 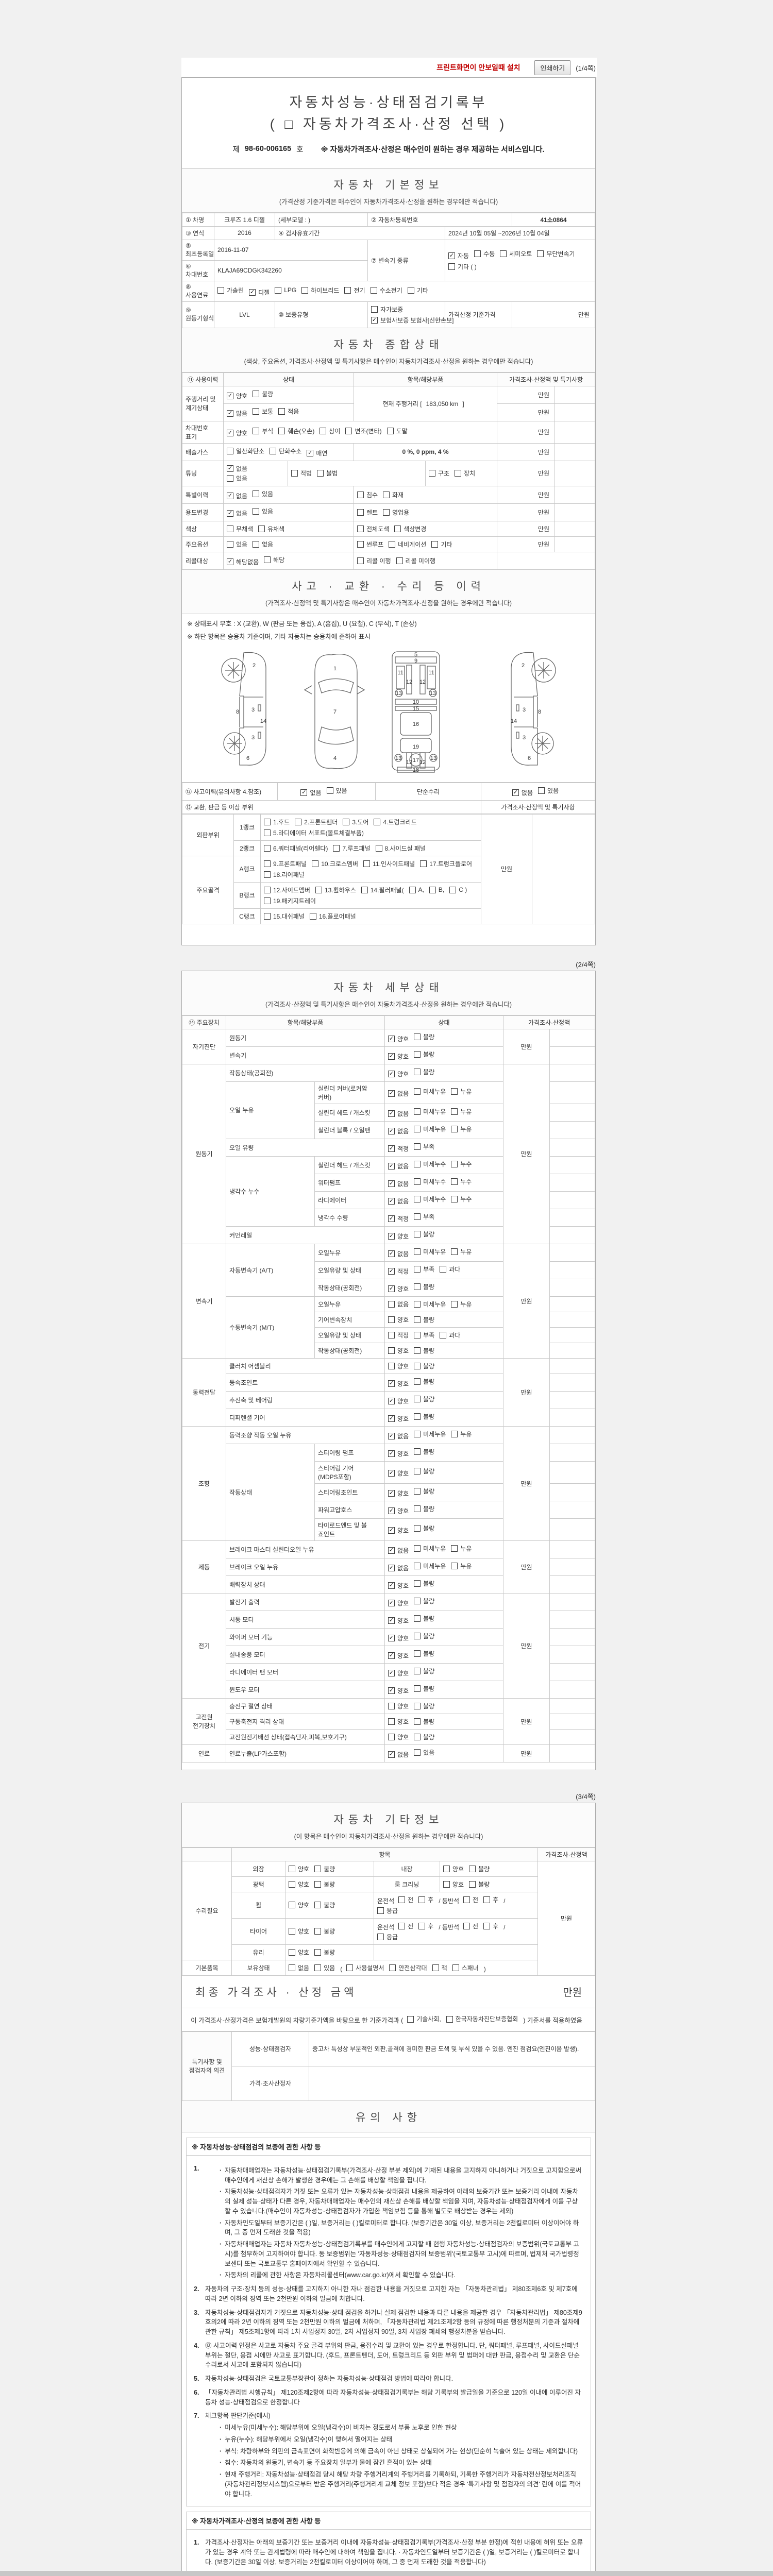 I want to click on checkbox-전체도색: 전체도색, so click(x=373, y=529).